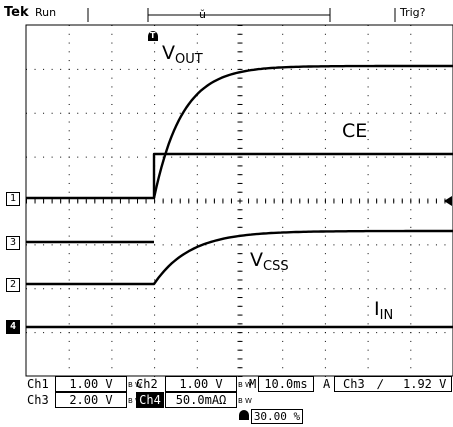 This screenshot has height=427, width=453. Describe the element at coordinates (448, 201) in the screenshot. I see `trigger-level-arrow` at that location.